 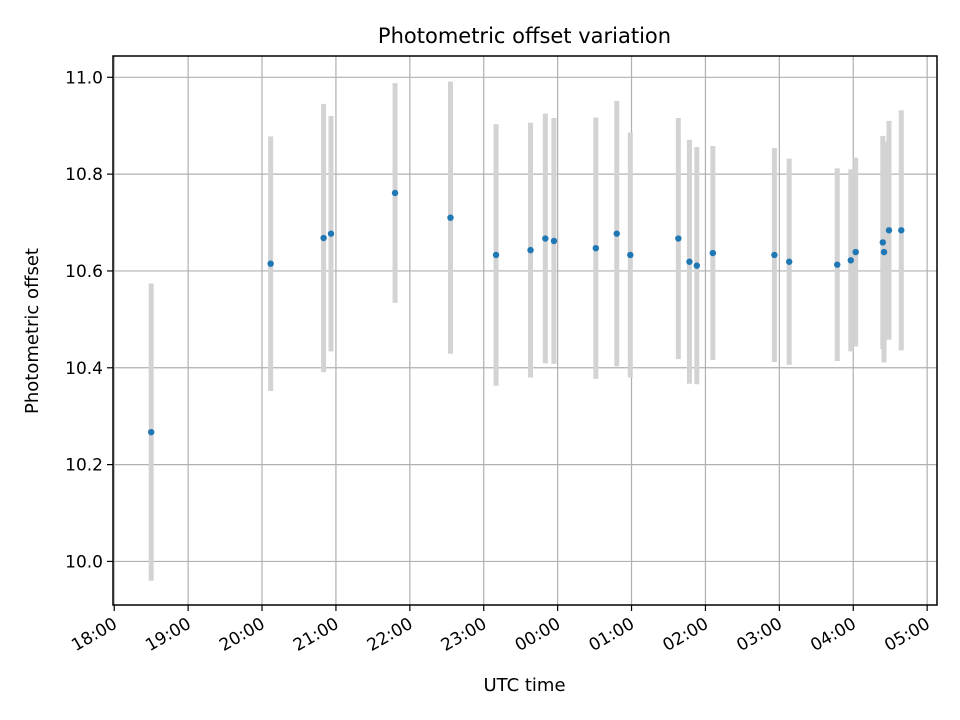 What do you see at coordinates (524, 36) in the screenshot?
I see `chart-title: Photometric offset variation` at bounding box center [524, 36].